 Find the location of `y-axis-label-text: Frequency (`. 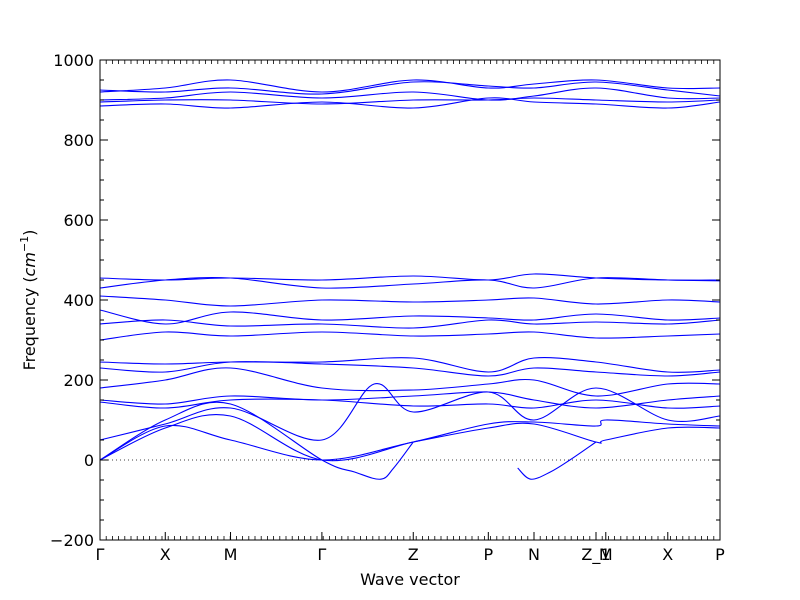

y-axis-label-text: Frequency ( is located at coordinates (29, 323).